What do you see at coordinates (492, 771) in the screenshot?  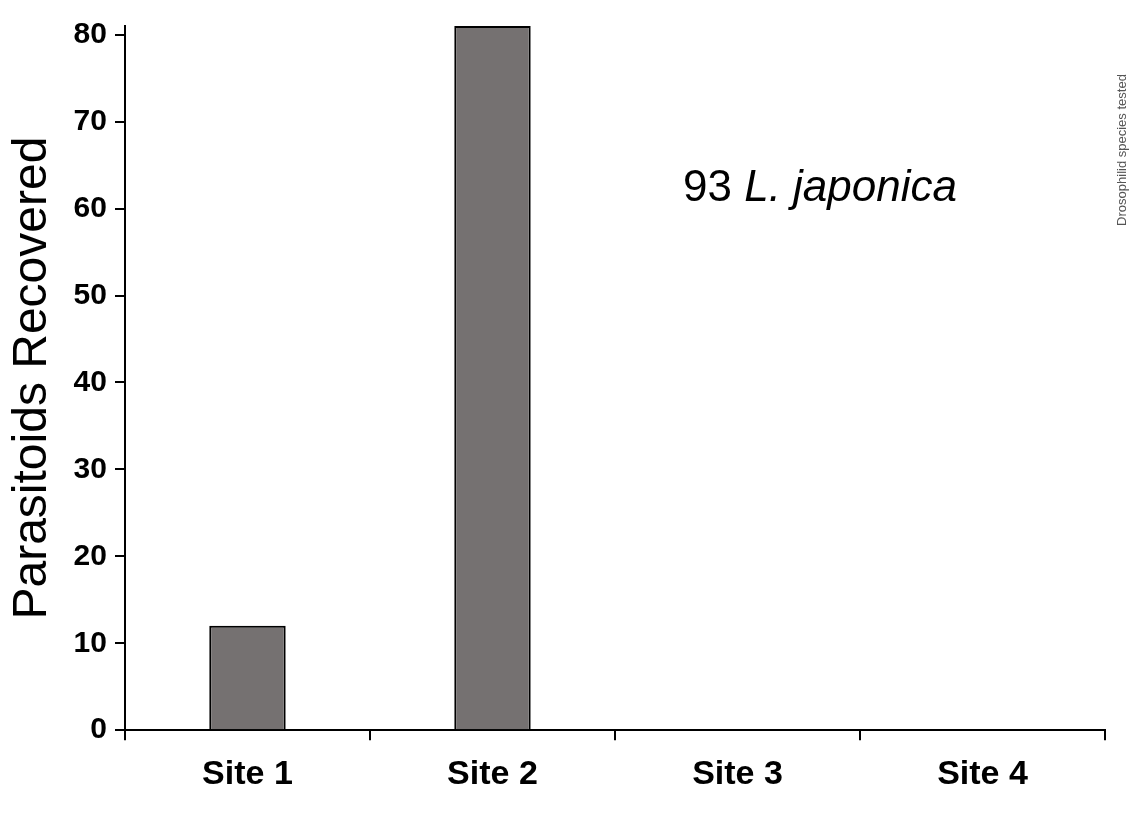 I see `x-tick-label: Site 2` at bounding box center [492, 771].